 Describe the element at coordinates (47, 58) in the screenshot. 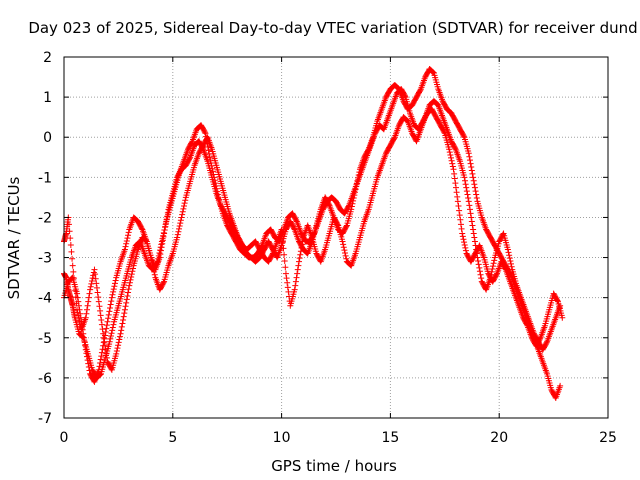

I see `y-tick-label: 2` at that location.